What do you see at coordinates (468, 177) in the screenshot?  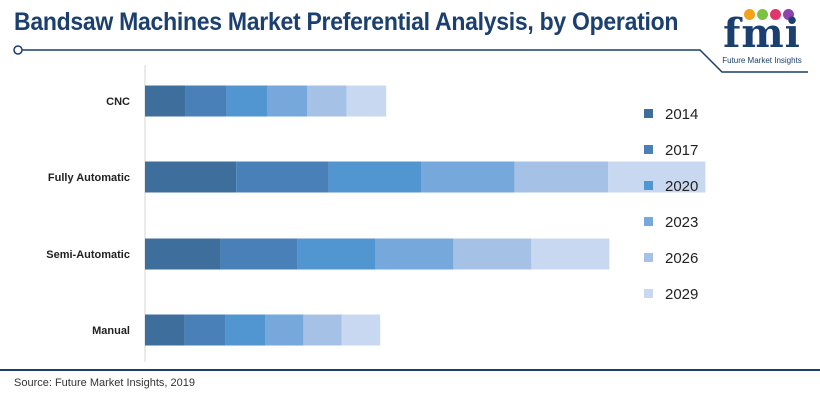 I see `bar-fully-automatic-2023` at bounding box center [468, 177].